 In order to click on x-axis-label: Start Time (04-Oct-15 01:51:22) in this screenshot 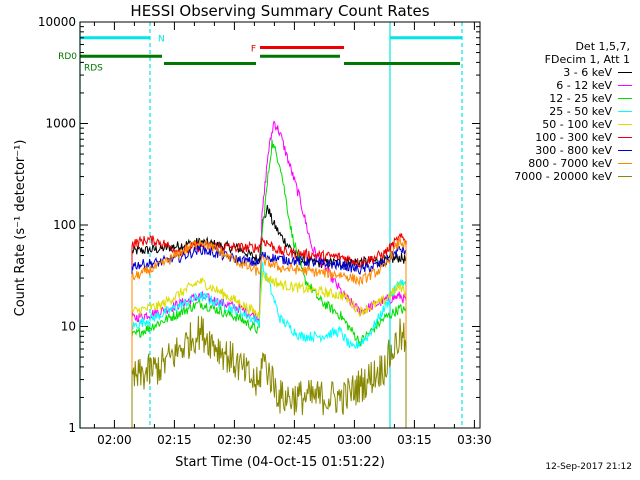, I will do `click(280, 462)`.